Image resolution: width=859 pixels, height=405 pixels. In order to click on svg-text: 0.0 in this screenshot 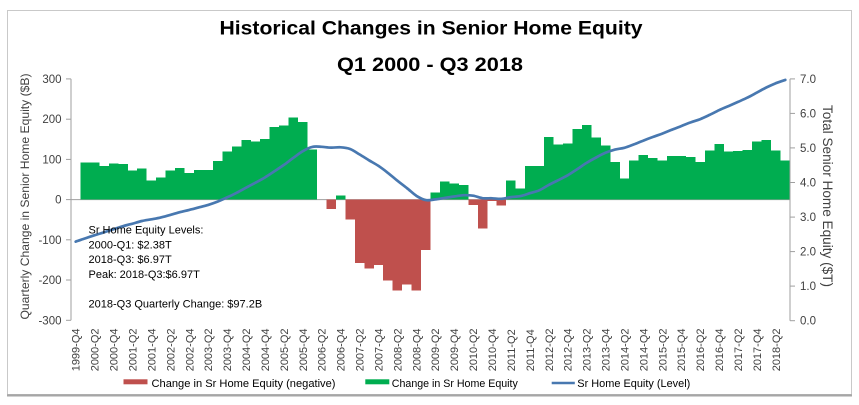, I will do `click(808, 322)`.